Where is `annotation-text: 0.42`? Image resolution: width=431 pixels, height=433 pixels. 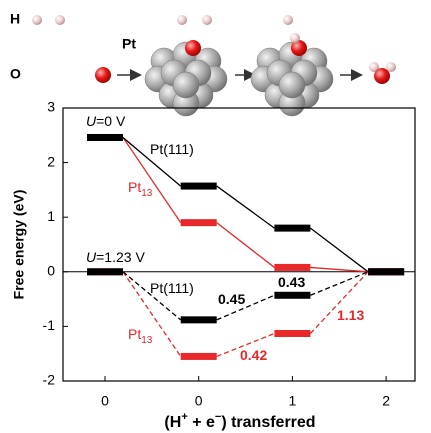
annotation-text: 0.42 is located at coordinates (253, 355).